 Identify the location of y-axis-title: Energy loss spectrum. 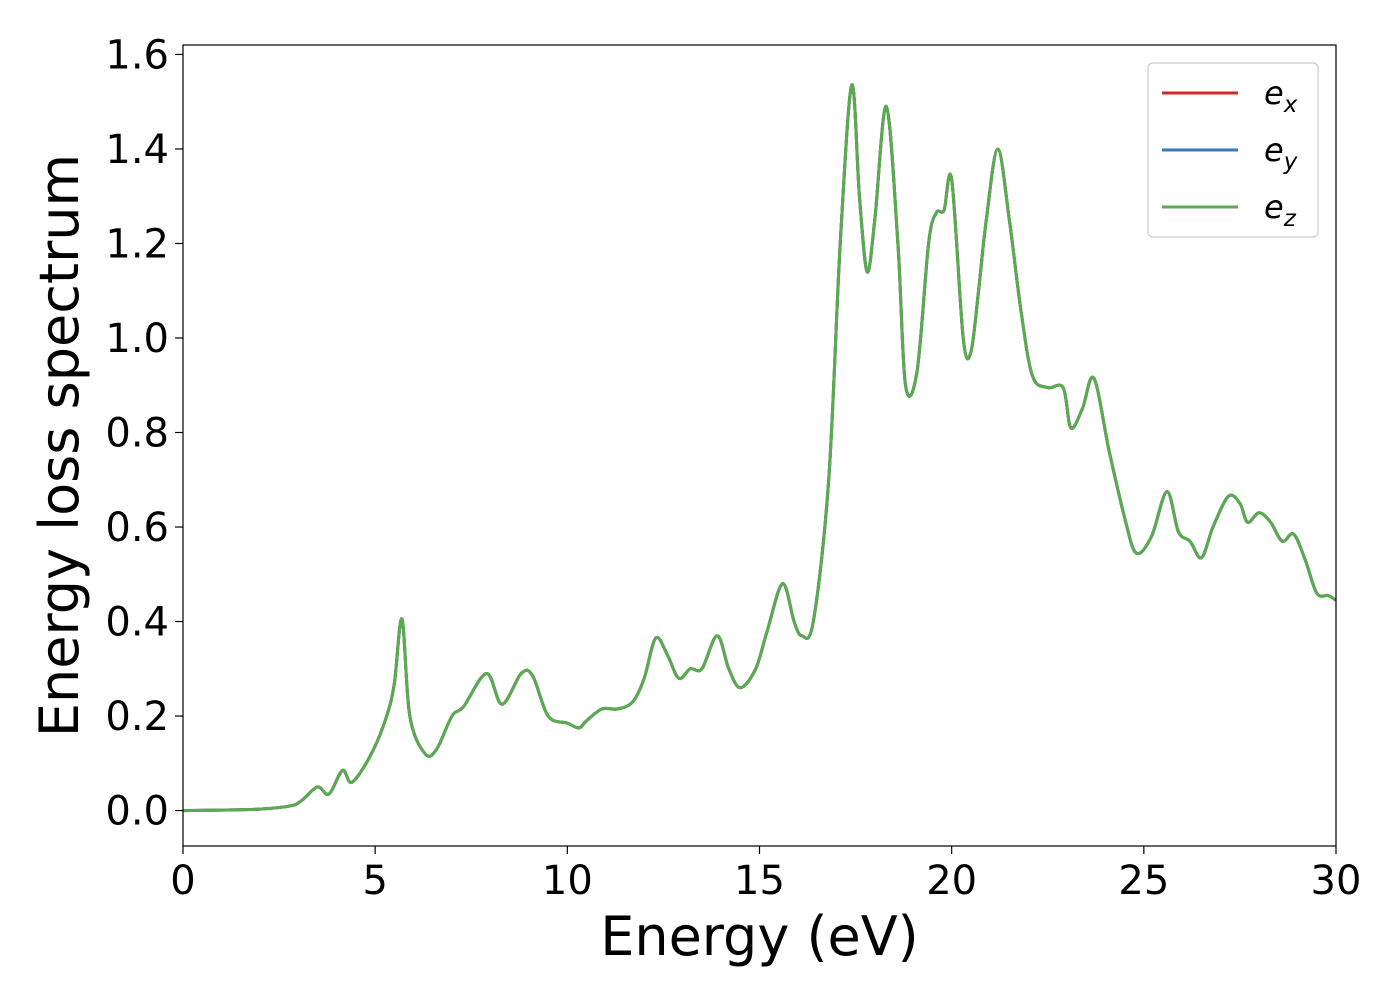
(59, 445).